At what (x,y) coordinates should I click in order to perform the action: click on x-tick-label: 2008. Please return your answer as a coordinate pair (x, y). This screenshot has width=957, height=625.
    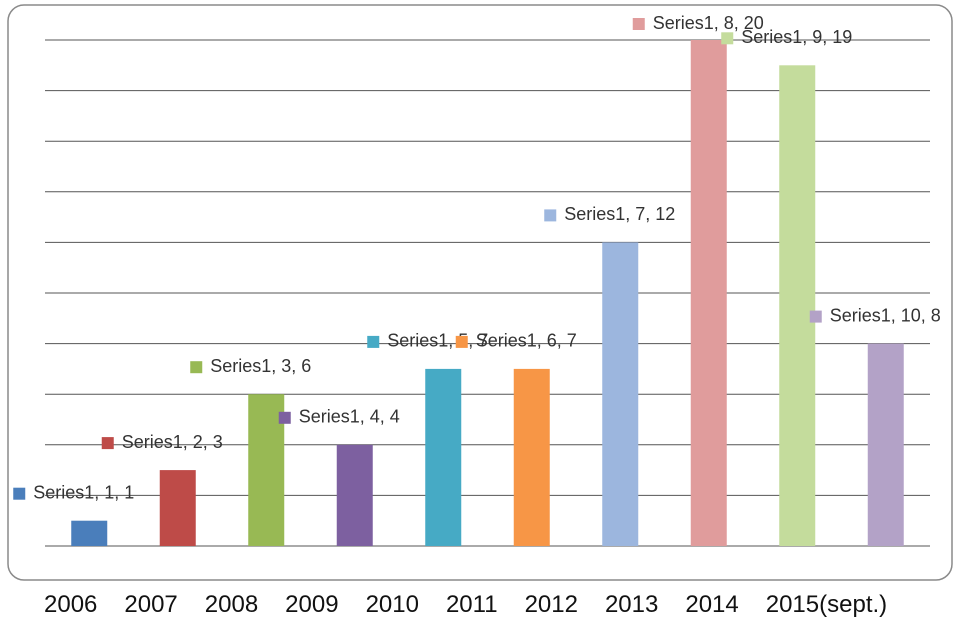
    Looking at the image, I should click on (231, 604).